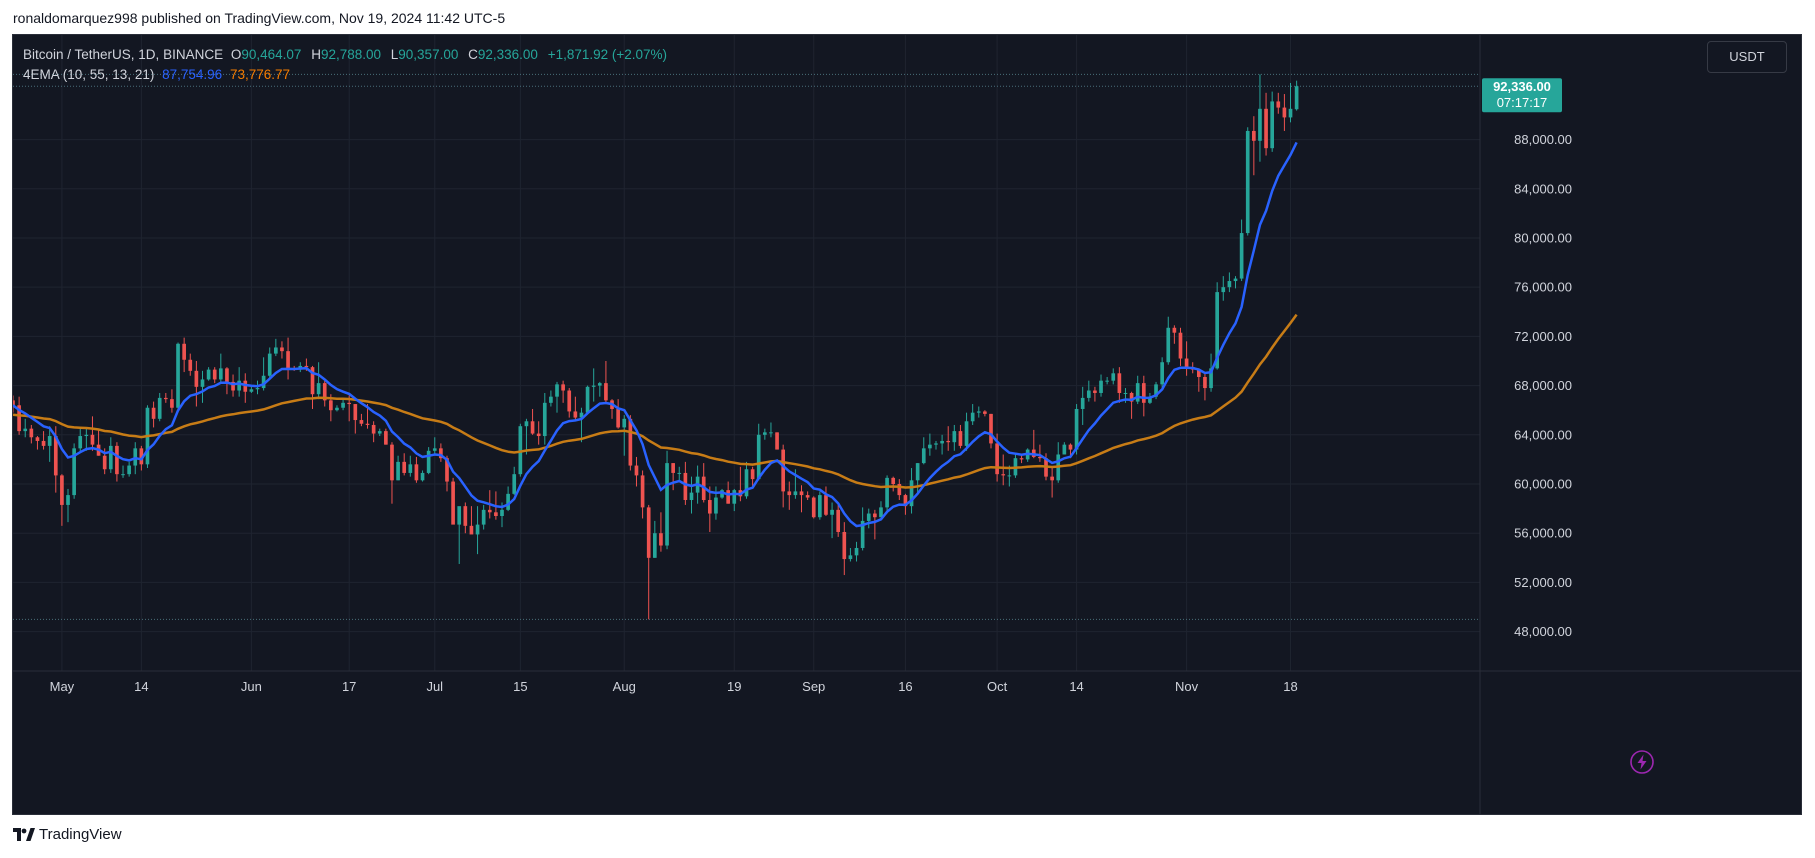 Image resolution: width=1815 pixels, height=858 pixels. Describe the element at coordinates (89, 74) in the screenshot. I see `indicator-name: 4EMA (10, 55, 13, 21)` at that location.